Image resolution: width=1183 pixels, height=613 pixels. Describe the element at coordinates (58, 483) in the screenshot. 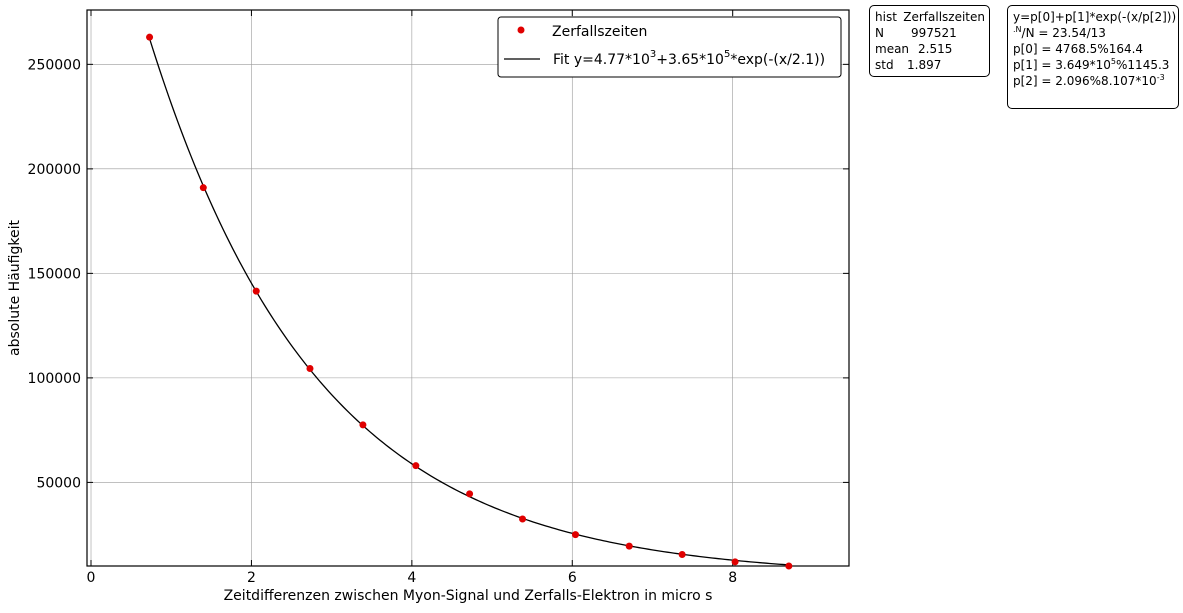

I see `y-tick-label: 50000` at that location.